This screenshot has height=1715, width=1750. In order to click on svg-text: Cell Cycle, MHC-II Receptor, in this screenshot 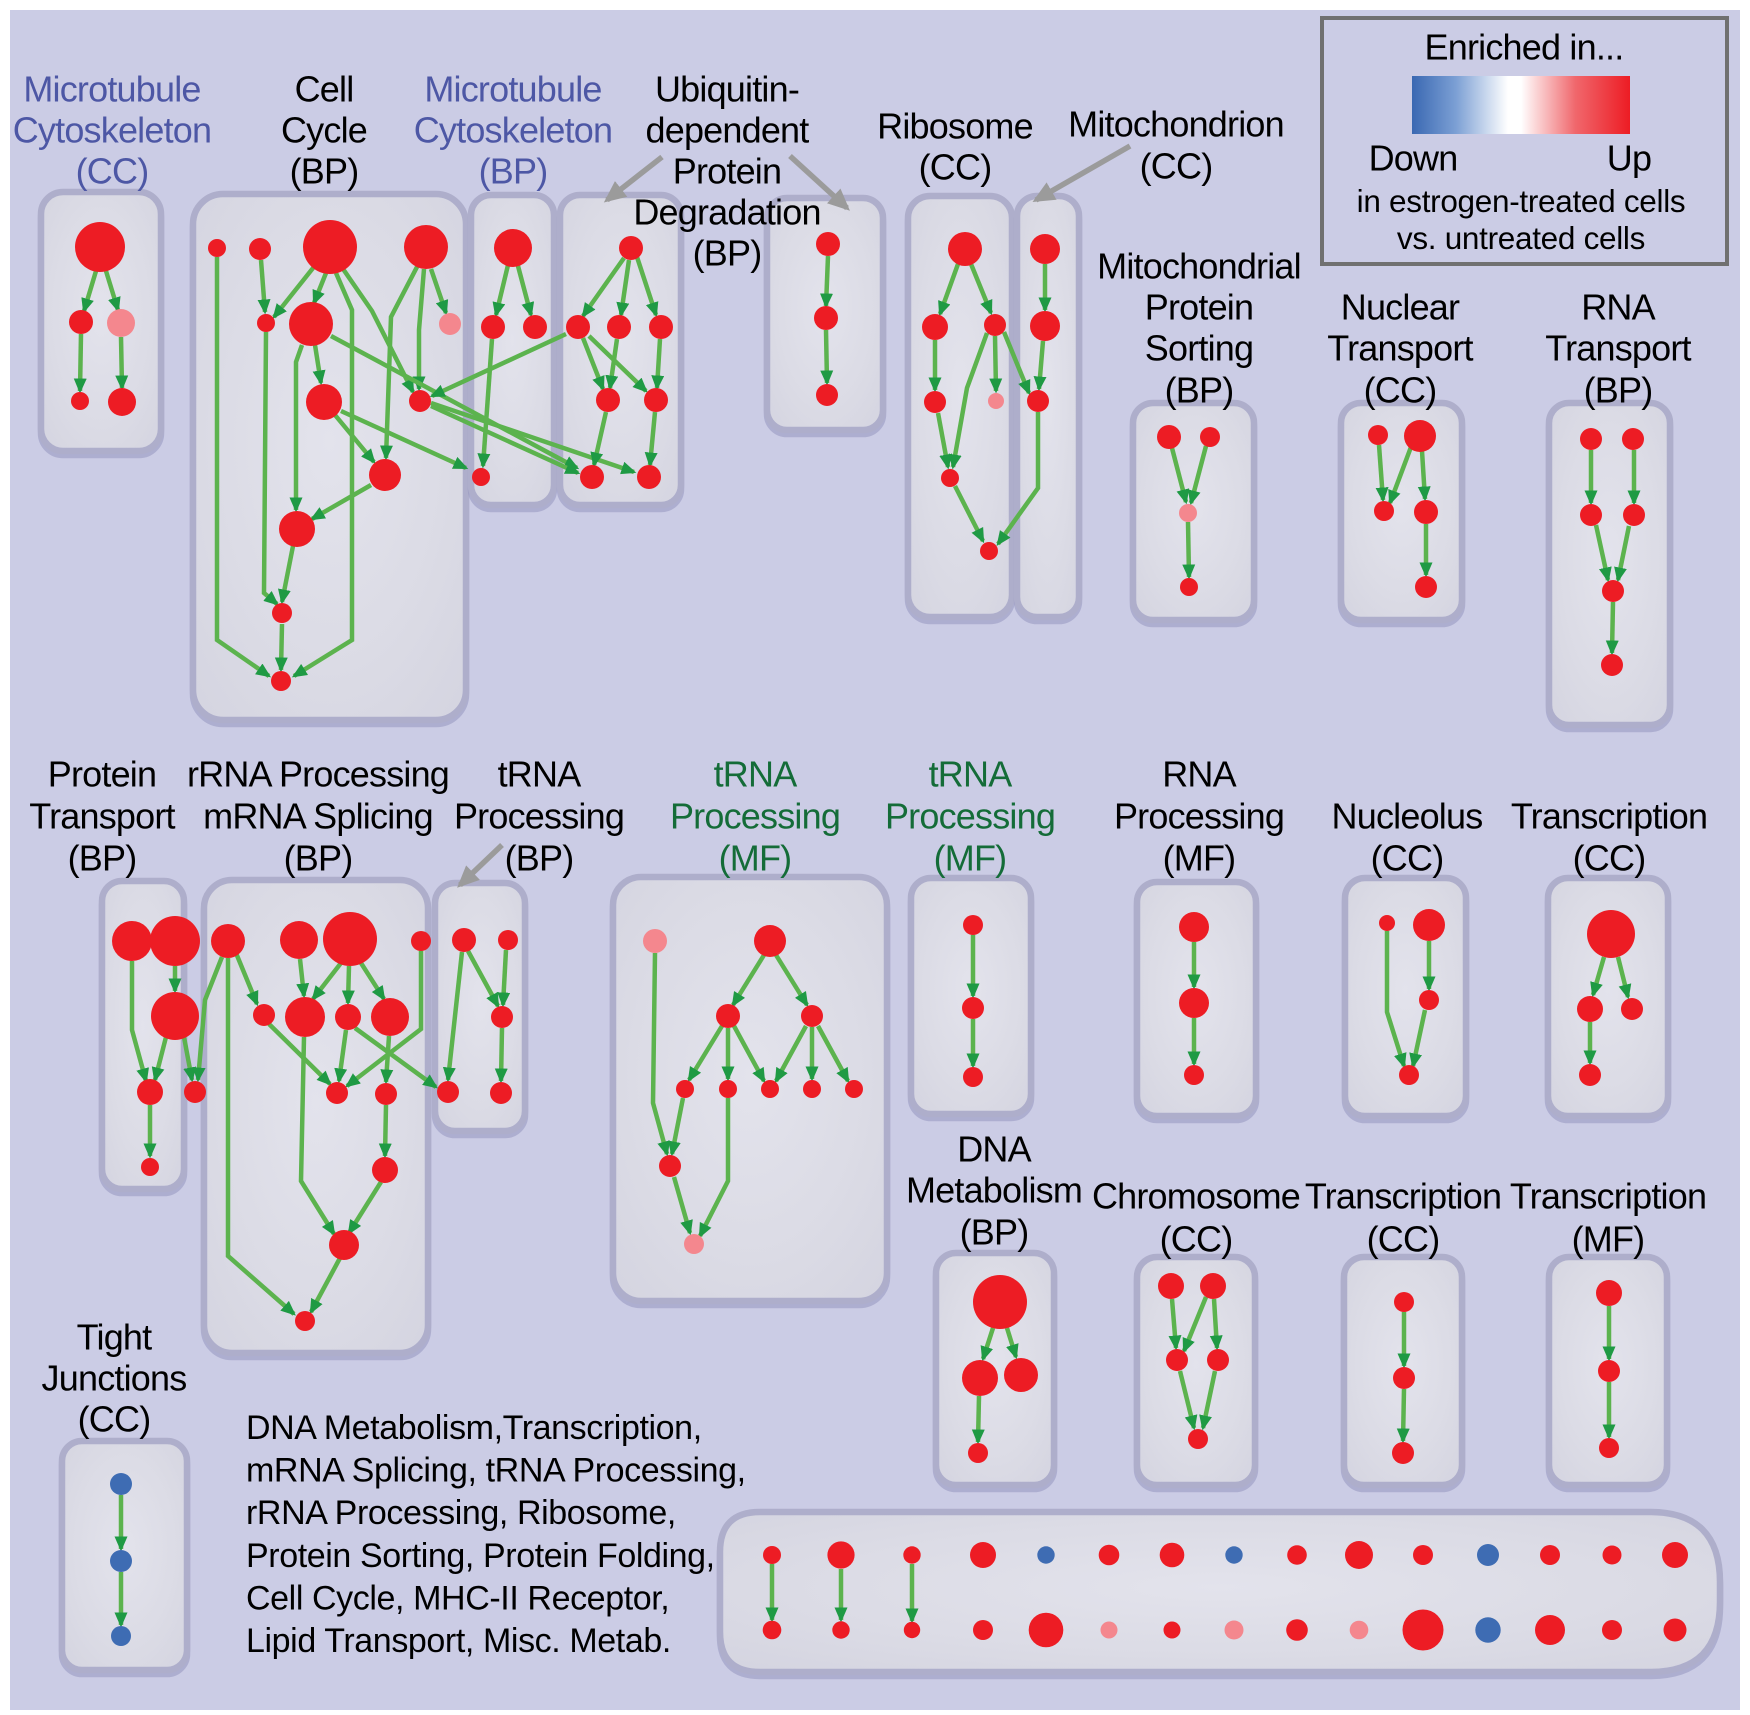, I will do `click(457, 1598)`.